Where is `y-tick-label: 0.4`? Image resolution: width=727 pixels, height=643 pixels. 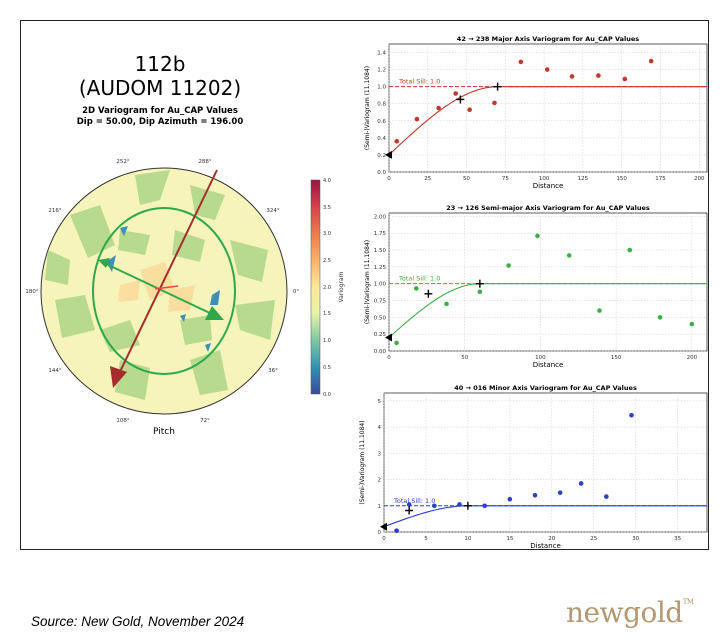
y-tick-label: 0.4 is located at coordinates (381, 139).